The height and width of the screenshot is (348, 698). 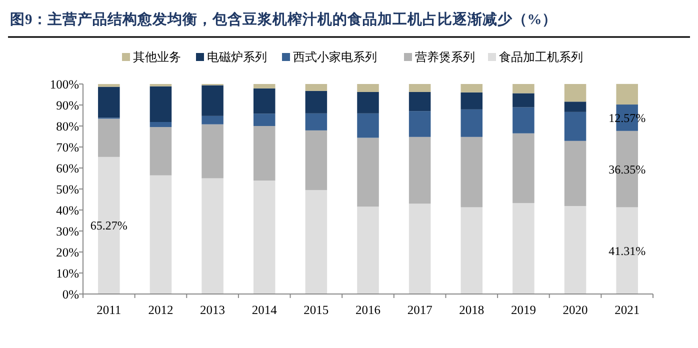 What do you see at coordinates (523, 310) in the screenshot?
I see `x-tick-label: 2019` at bounding box center [523, 310].